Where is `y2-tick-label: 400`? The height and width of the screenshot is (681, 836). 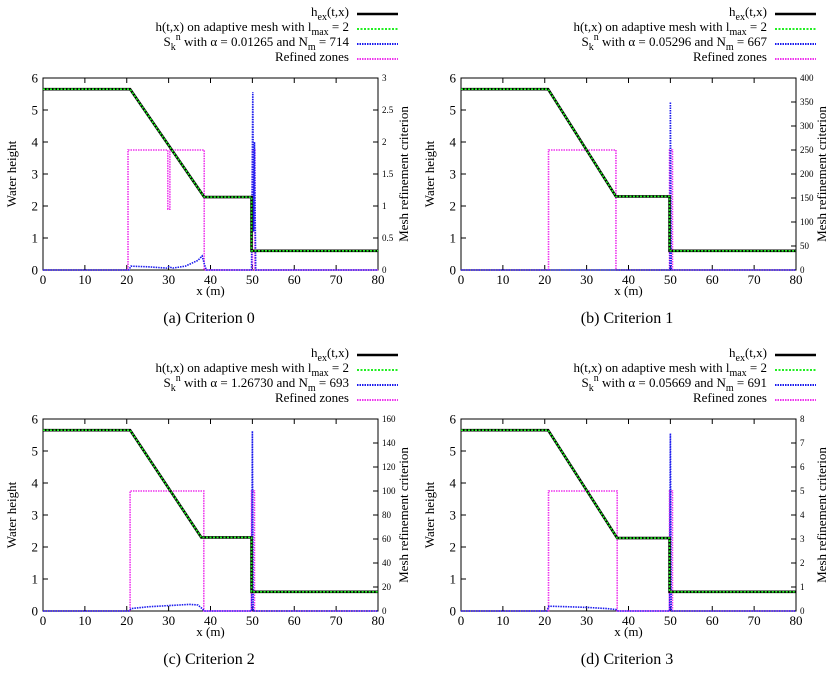 y2-tick-label: 400 is located at coordinates (807, 78).